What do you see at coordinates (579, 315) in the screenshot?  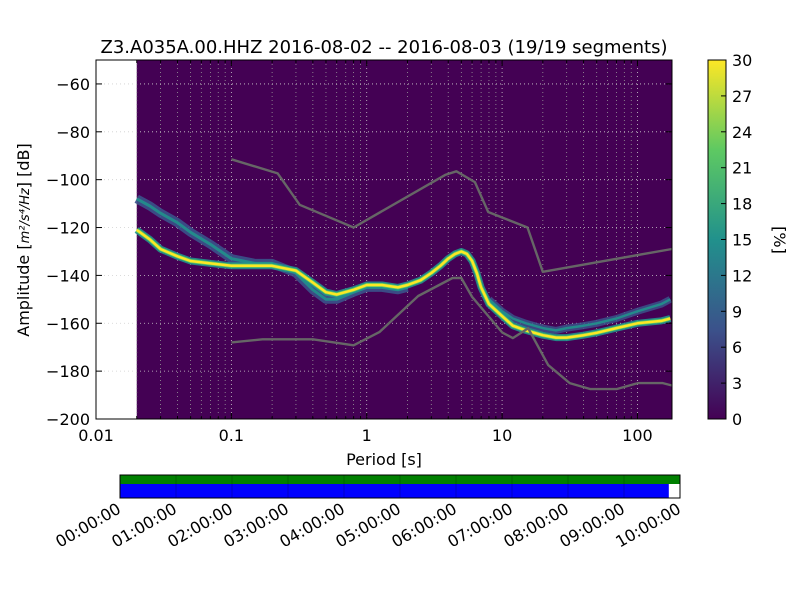 I see `psd-upper-tail-band` at bounding box center [579, 315].